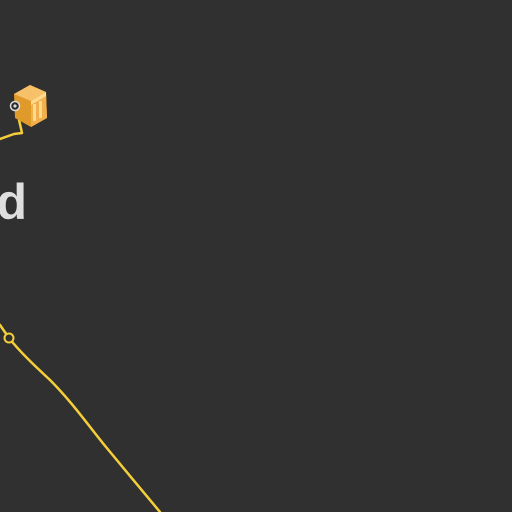 The width and height of the screenshot is (512, 512). I want to click on place-label: nd, so click(14, 202).